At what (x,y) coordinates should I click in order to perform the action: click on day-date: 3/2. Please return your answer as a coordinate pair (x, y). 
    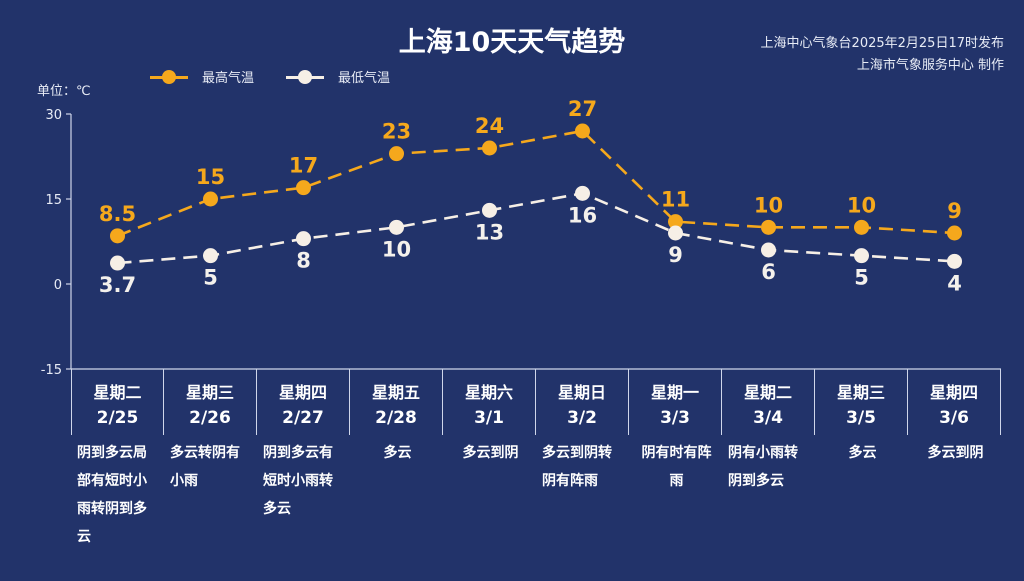
    Looking at the image, I should click on (582, 418).